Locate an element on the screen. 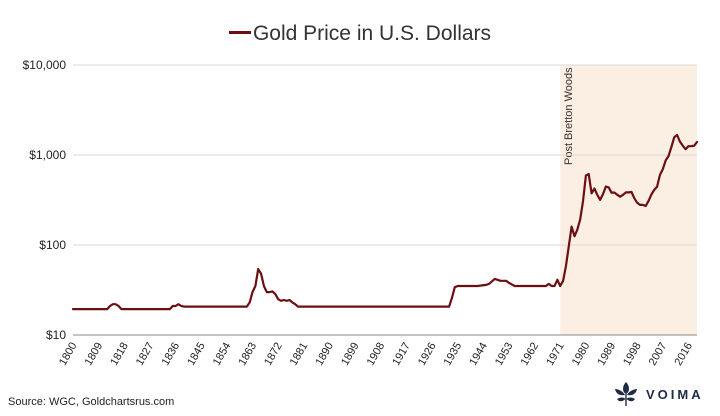  x-tick-label: 1809 is located at coordinates (94, 354).